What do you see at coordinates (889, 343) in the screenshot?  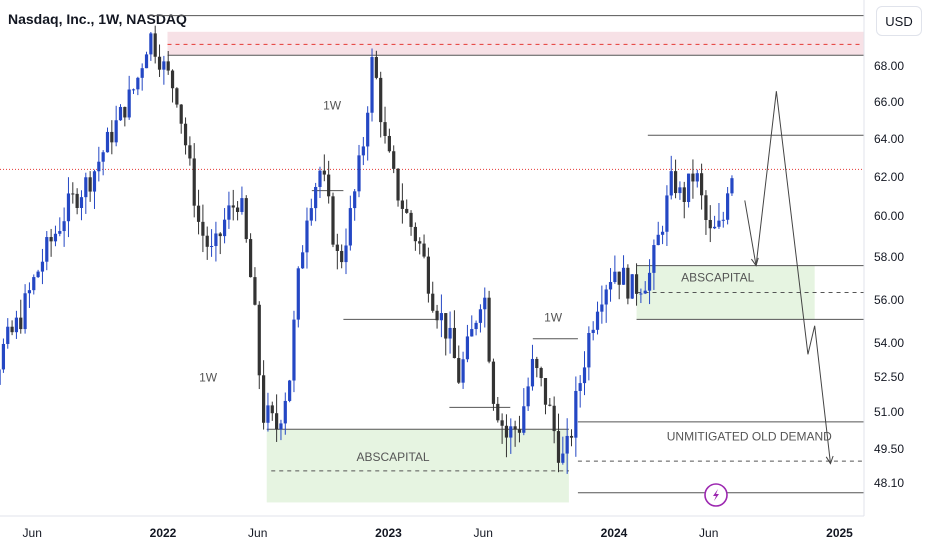 I see `y-tick-label: 54.00` at bounding box center [889, 343].